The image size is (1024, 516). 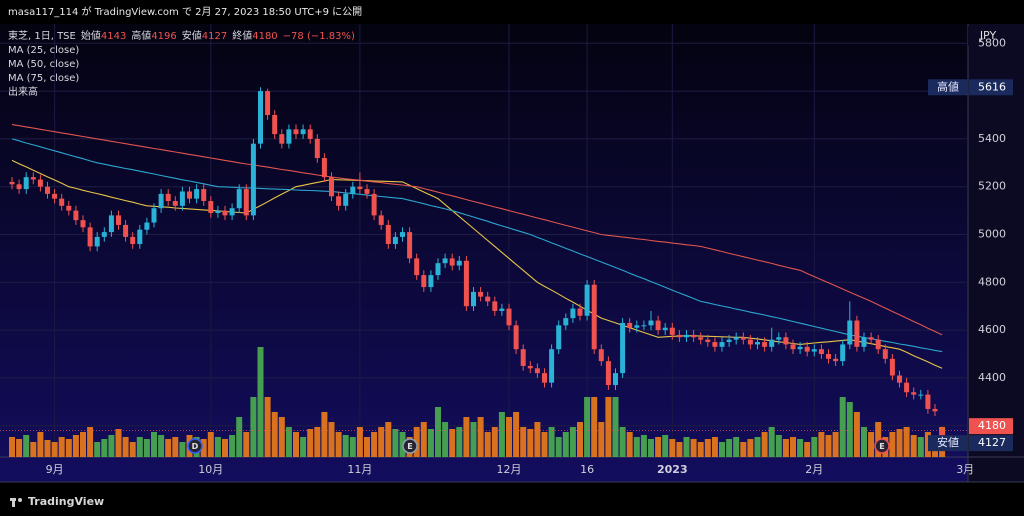 What do you see at coordinates (991, 87) in the screenshot?
I see `high-tag-value-bg` at bounding box center [991, 87].